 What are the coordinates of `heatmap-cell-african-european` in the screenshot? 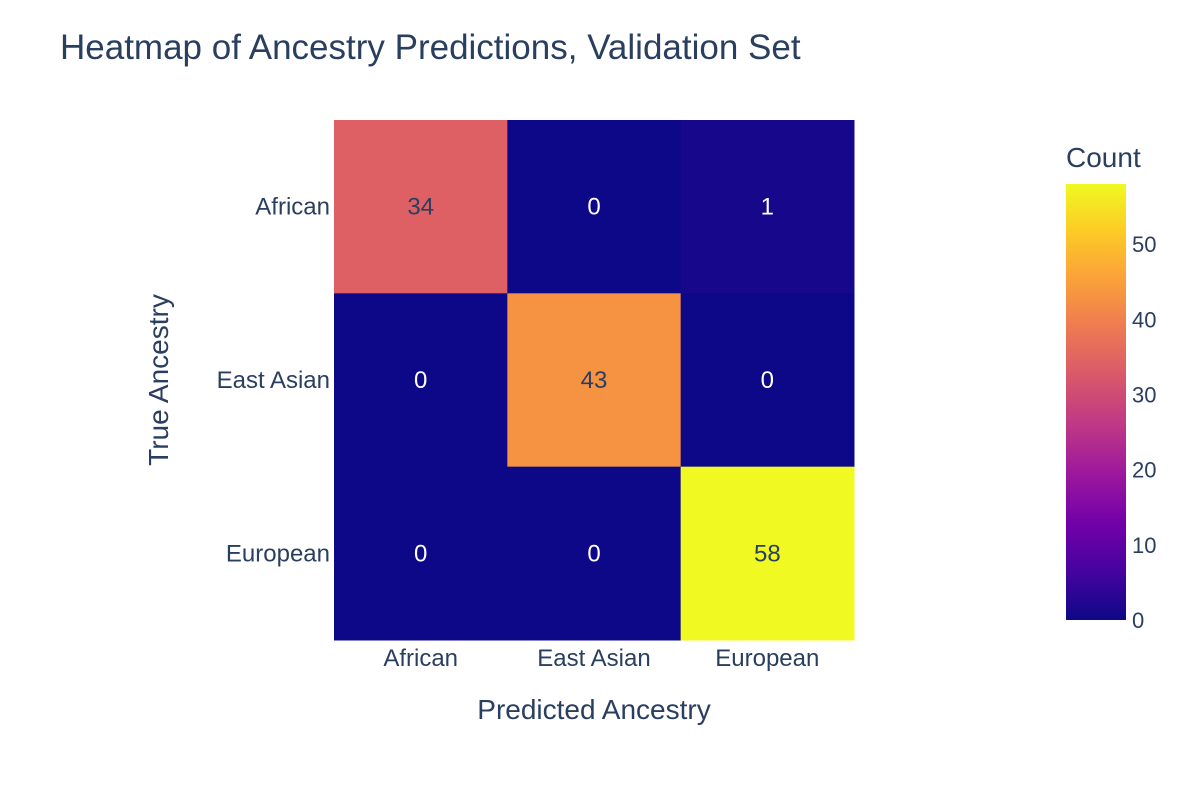 It's located at (767, 207).